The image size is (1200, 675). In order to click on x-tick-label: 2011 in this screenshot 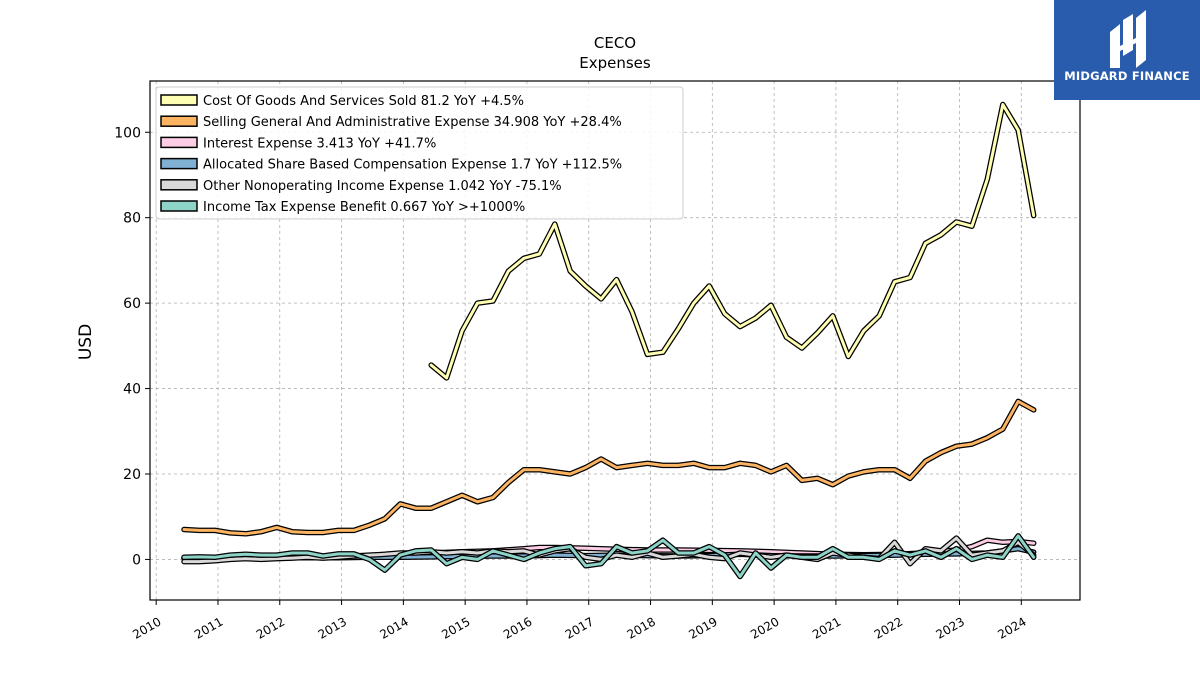, I will do `click(208, 627)`.